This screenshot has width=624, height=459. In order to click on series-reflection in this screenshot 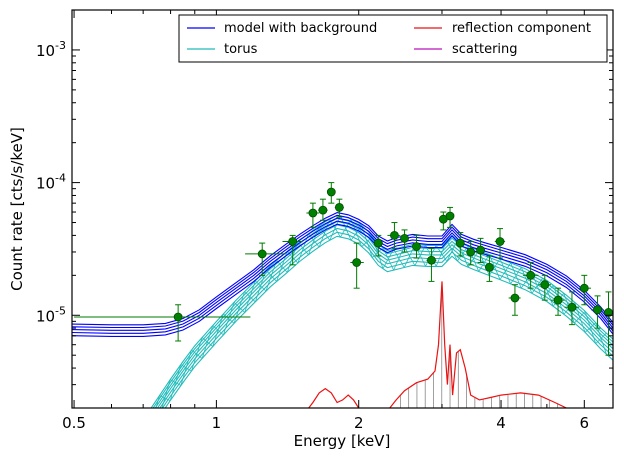, I will do `click(437, 344)`.